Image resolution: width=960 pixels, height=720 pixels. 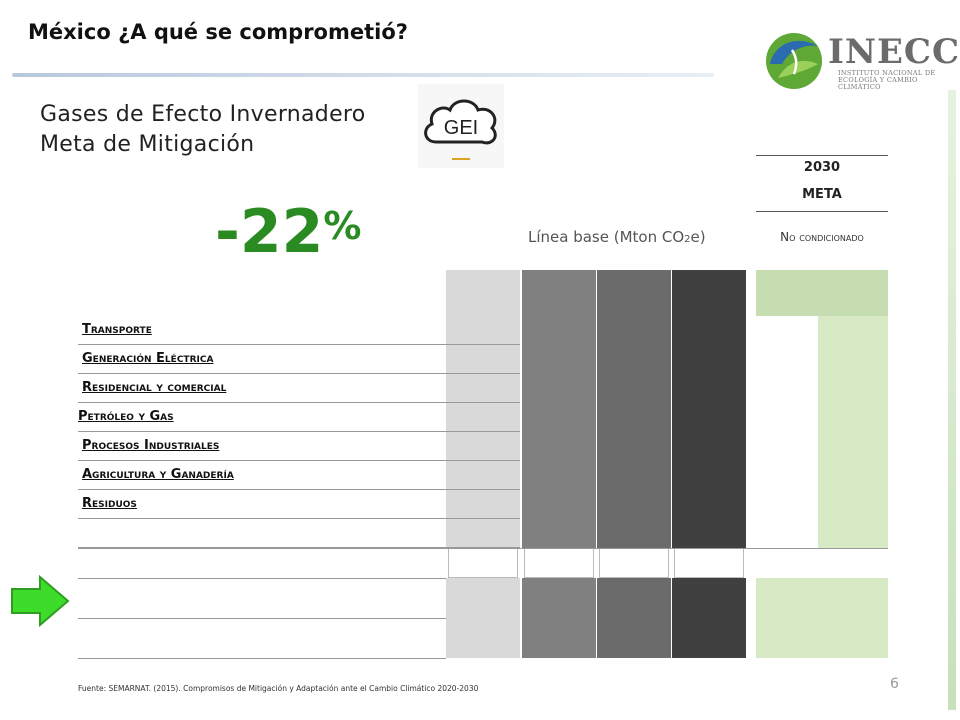 I want to click on meta-delta-column-bg, so click(x=853, y=409).